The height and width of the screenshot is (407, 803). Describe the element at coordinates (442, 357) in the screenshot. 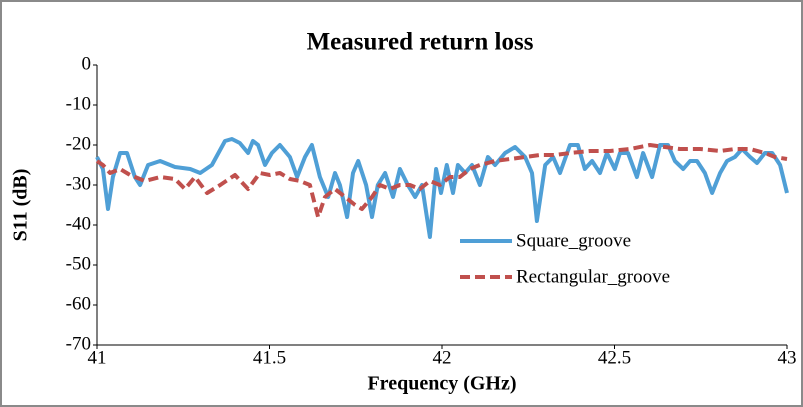

I see `x-tick-label: 42` at that location.